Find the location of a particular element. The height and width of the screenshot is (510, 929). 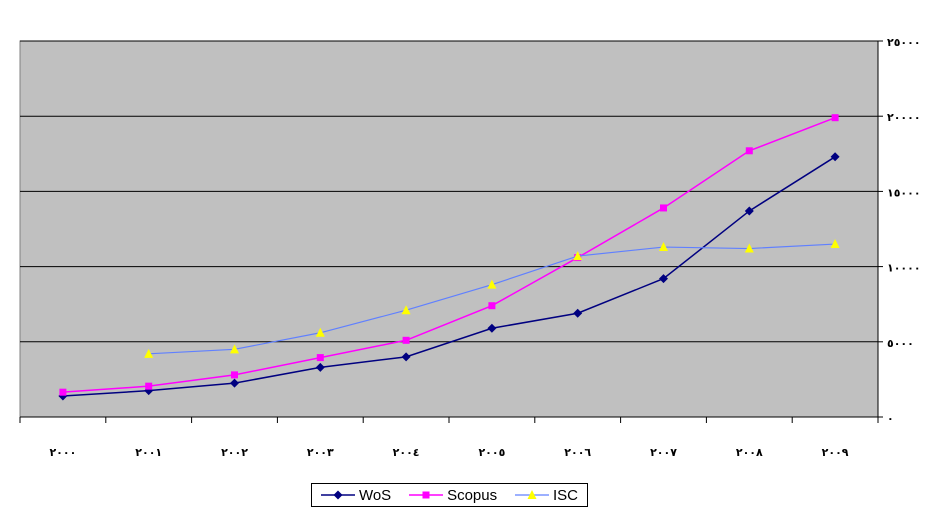

y-tick-label-1: ٥٠٠٠ is located at coordinates (900, 343).